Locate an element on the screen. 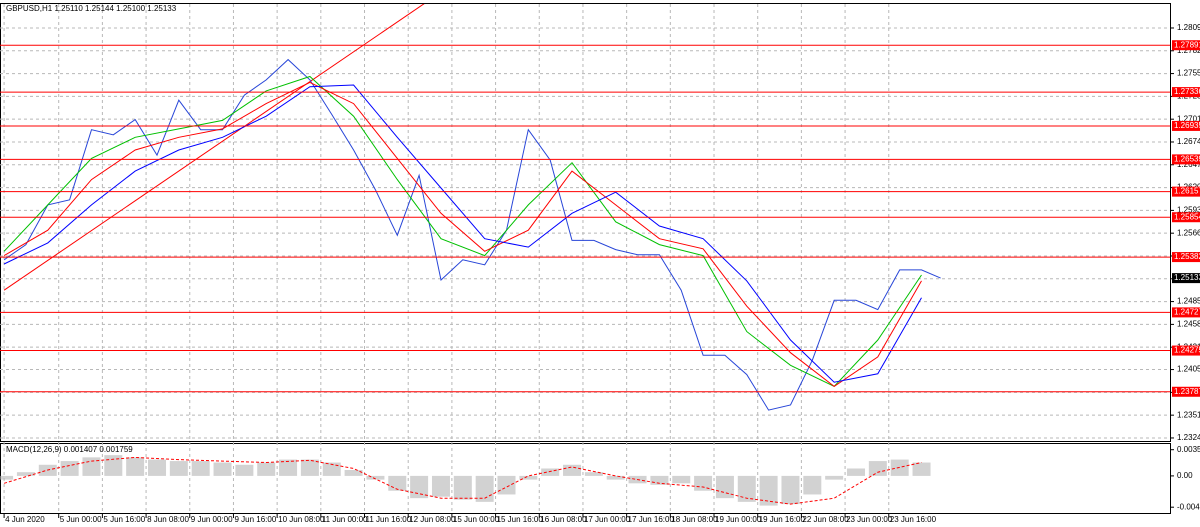  y-tick-label: 1.24585 is located at coordinates (1188, 323).